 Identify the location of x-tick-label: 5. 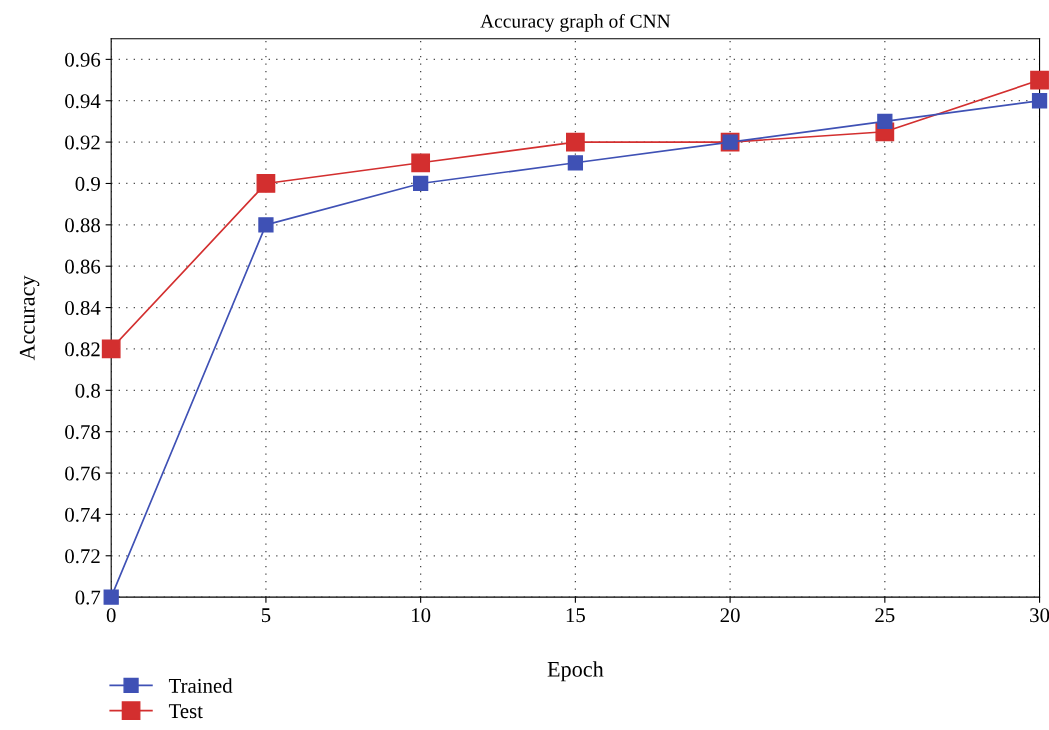
(266, 615).